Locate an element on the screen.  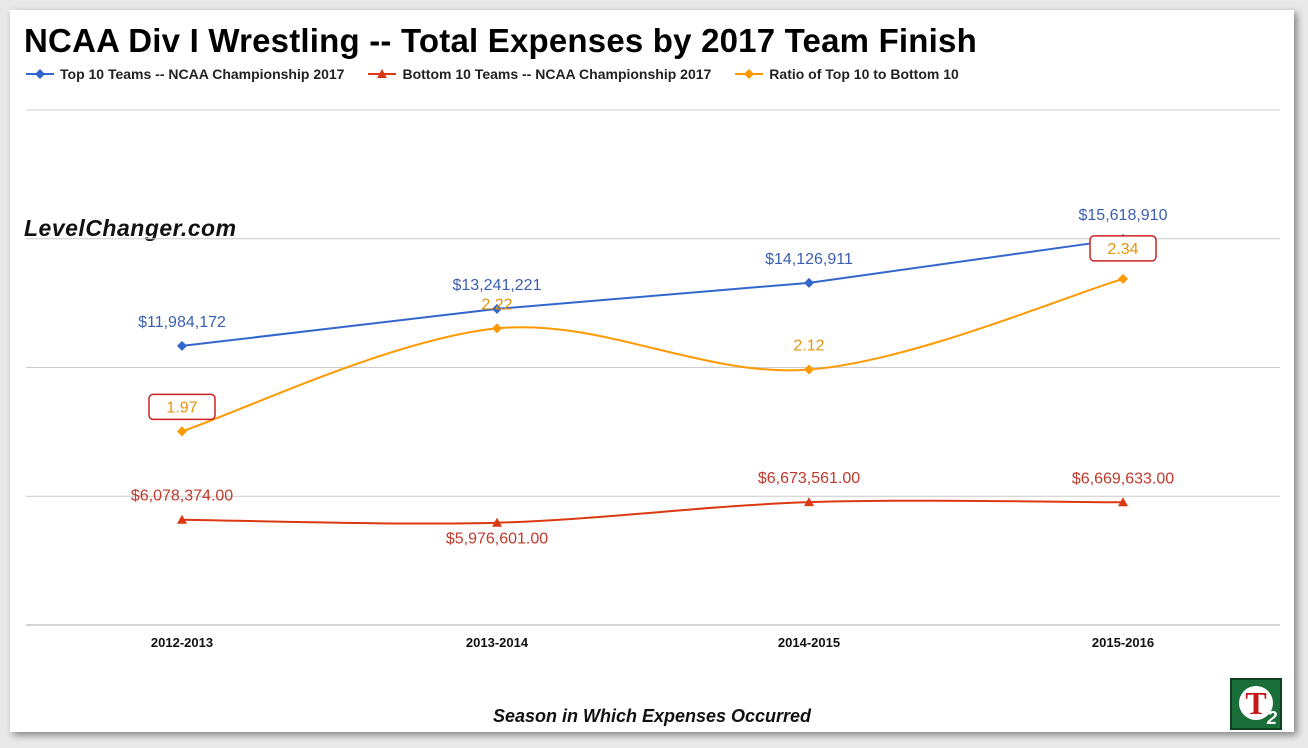
logo-circle is located at coordinates (1256, 703).